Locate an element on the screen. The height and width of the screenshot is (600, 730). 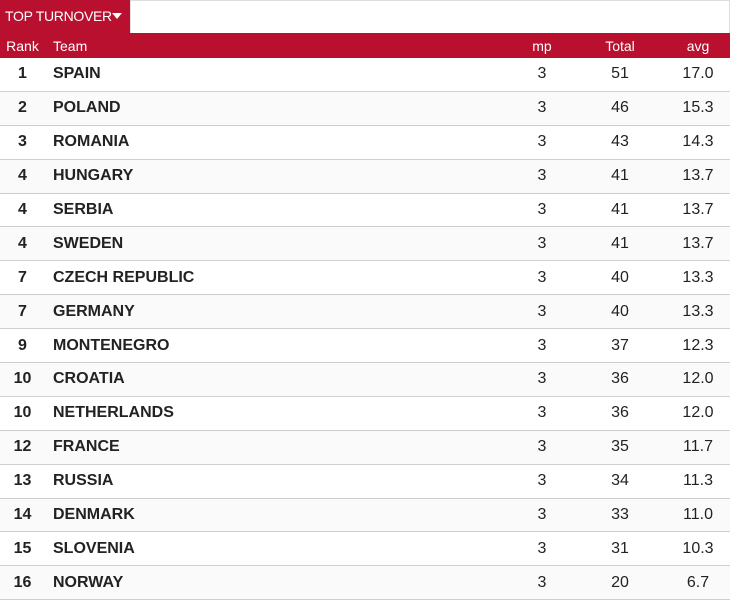
total-cell: 35 is located at coordinates (620, 447).